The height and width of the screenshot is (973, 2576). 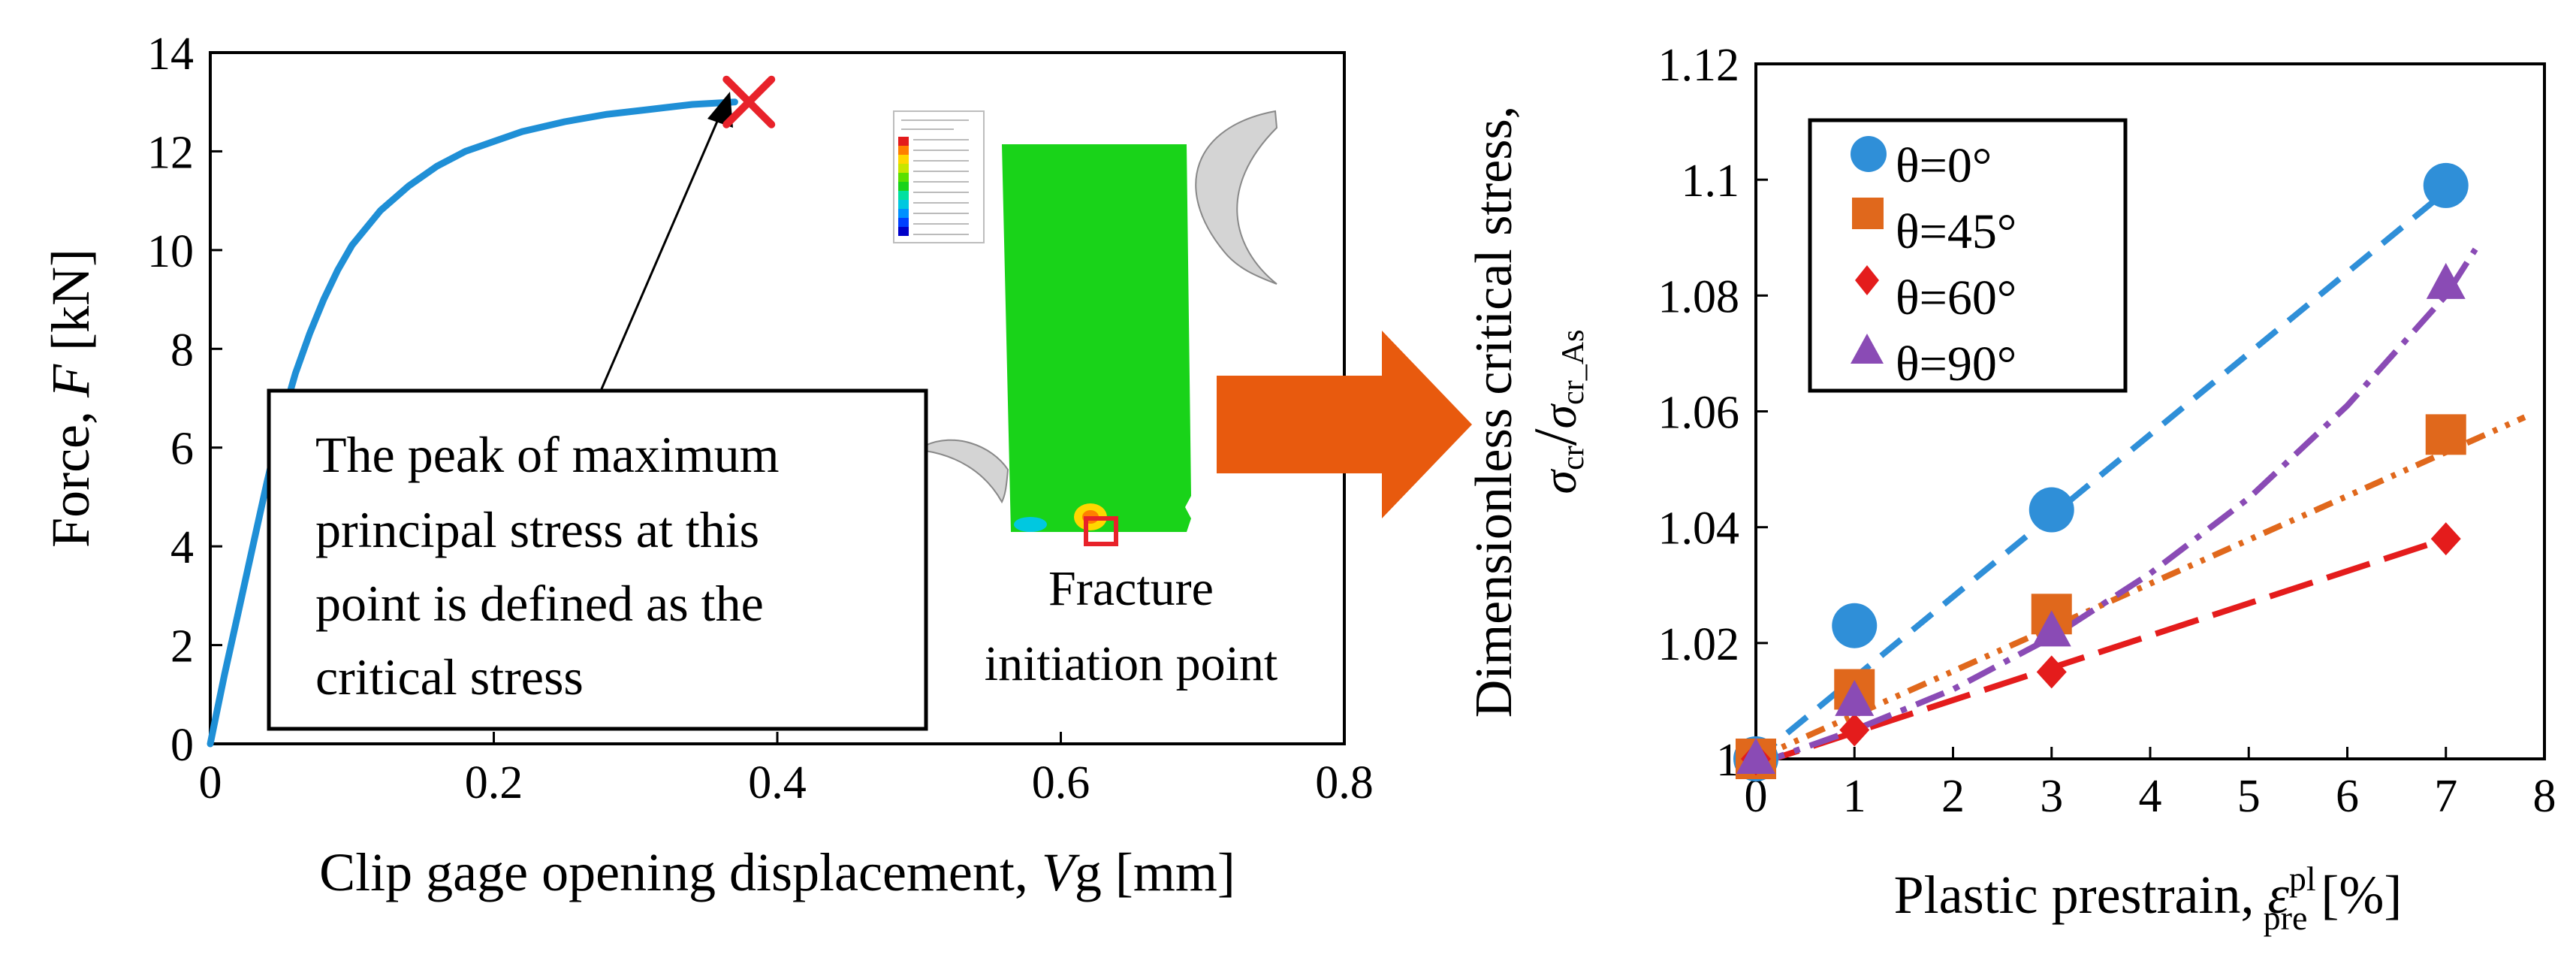 I want to click on legend-label-0: θ=0°, so click(x=1944, y=165).